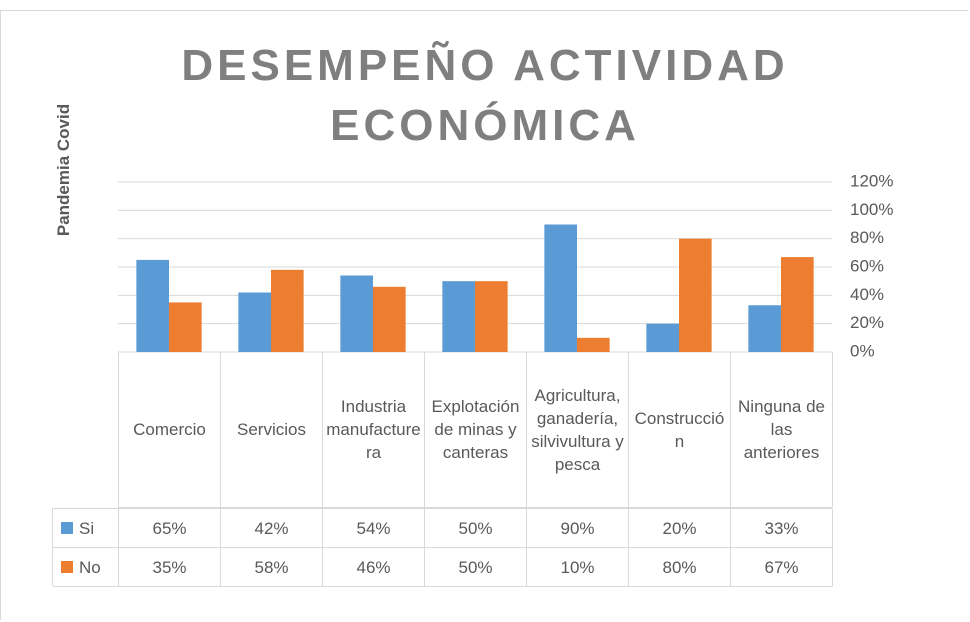 The height and width of the screenshot is (622, 970). What do you see at coordinates (782, 567) in the screenshot?
I see `data-table-value: 67%` at bounding box center [782, 567].